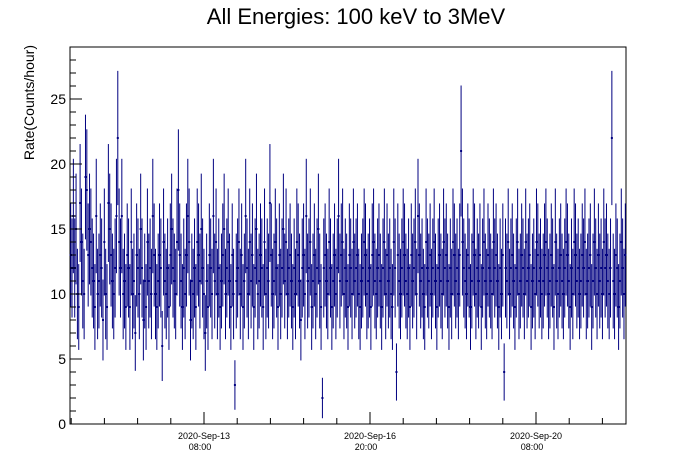 The height and width of the screenshot is (472, 696). Describe the element at coordinates (62, 359) in the screenshot. I see `y-tick-label: 5` at that location.